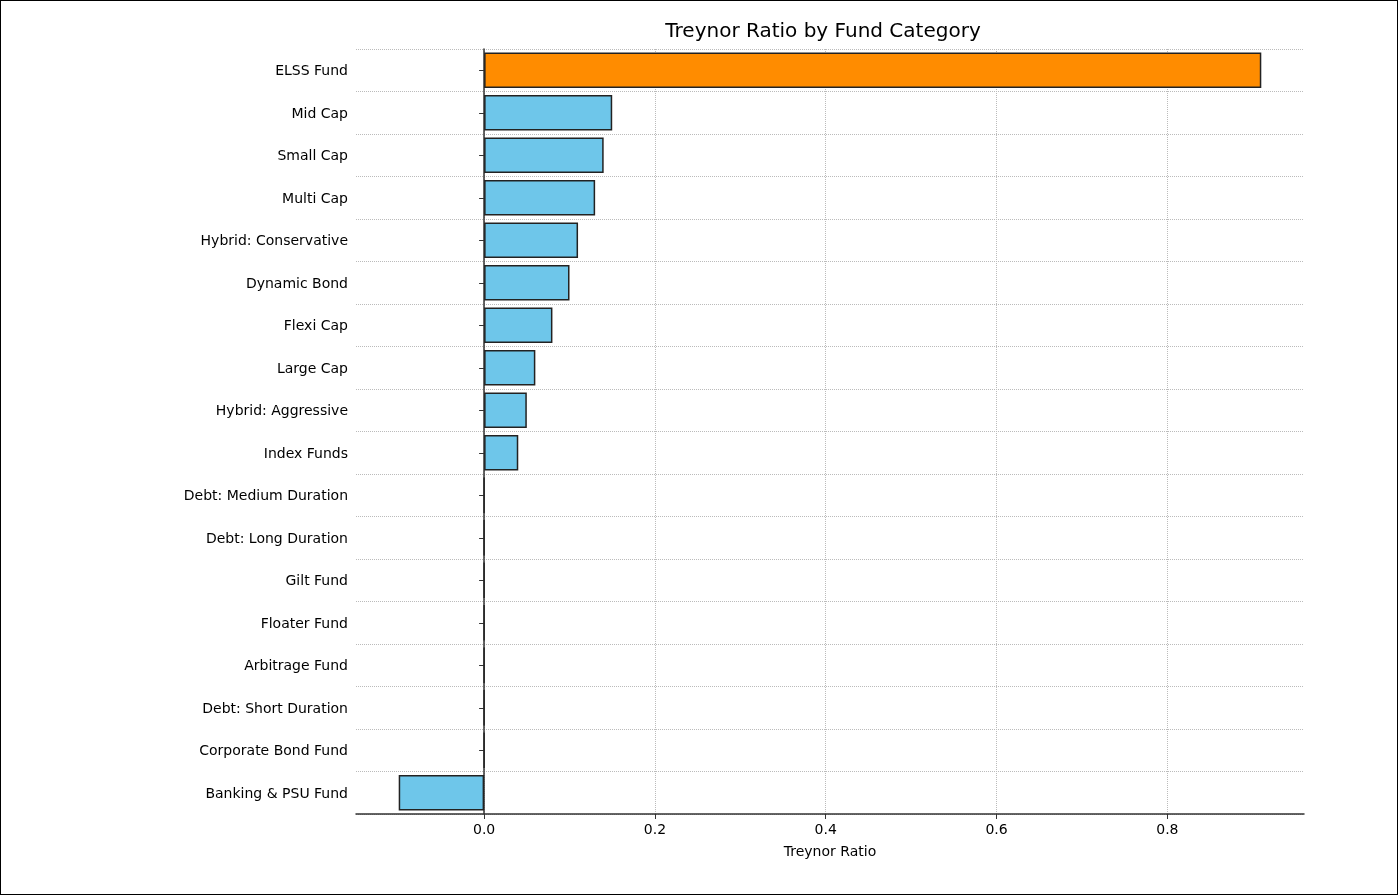 This screenshot has width=1398, height=895. Describe the element at coordinates (316, 325) in the screenshot. I see `y-tick-label: Flexi Cap` at that location.